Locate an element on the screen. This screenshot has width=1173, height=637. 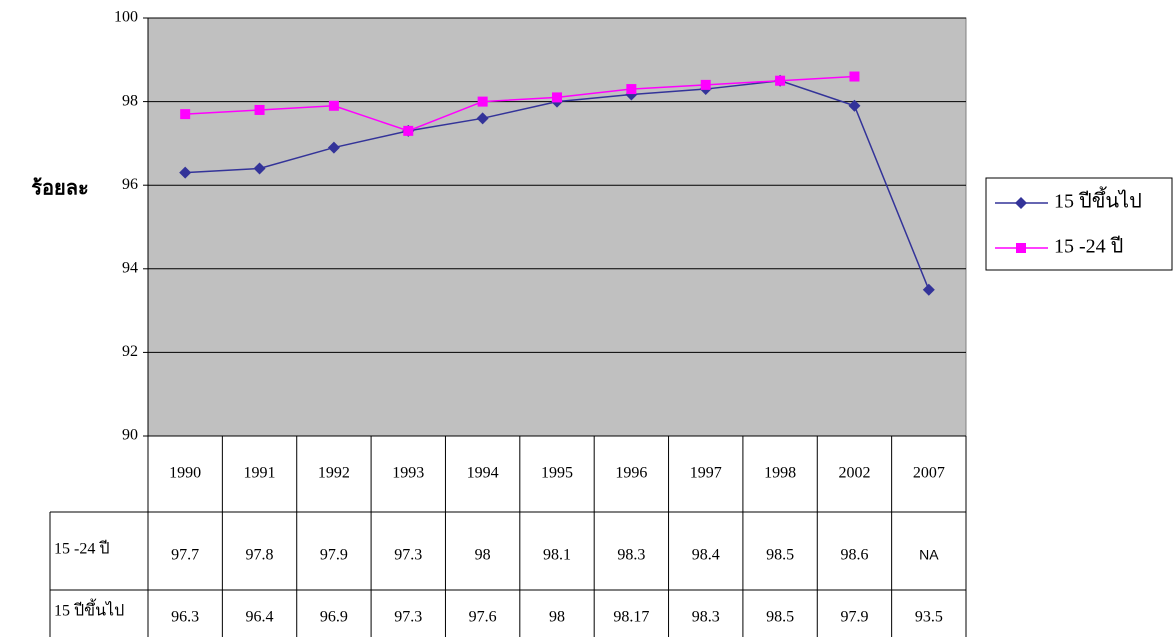
y-axis-label: ร้อยละ is located at coordinates (59, 188).